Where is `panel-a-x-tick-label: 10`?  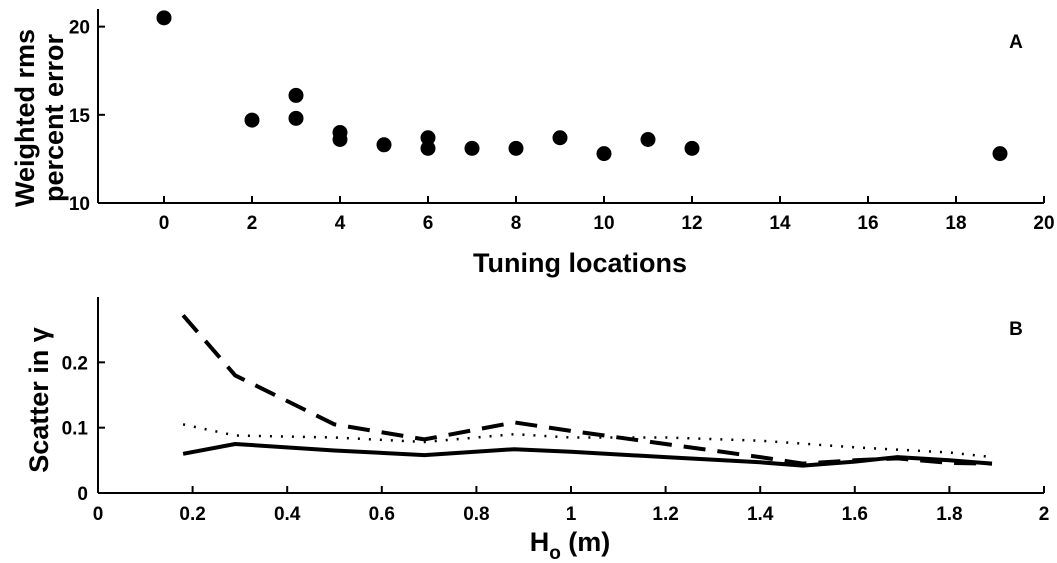 panel-a-x-tick-label: 10 is located at coordinates (603, 223).